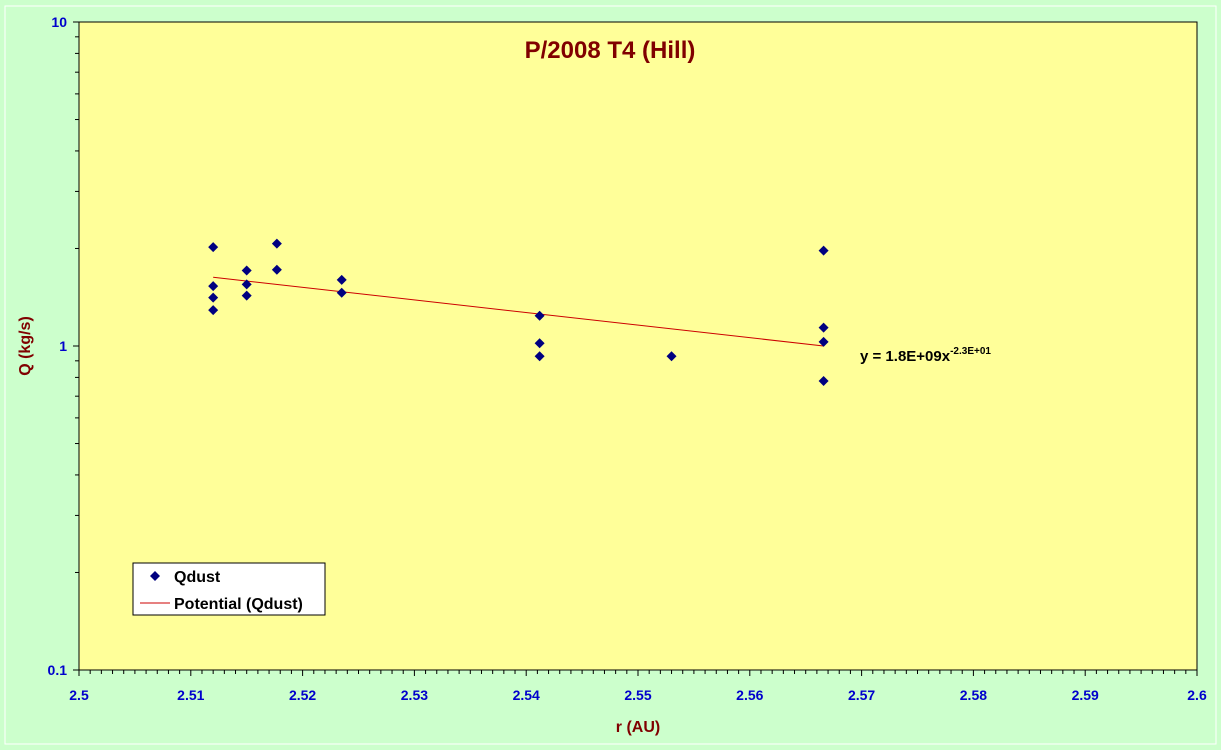  Describe the element at coordinates (610, 50) in the screenshot. I see `chart-title: P/2008 T4 (Hill)` at that location.